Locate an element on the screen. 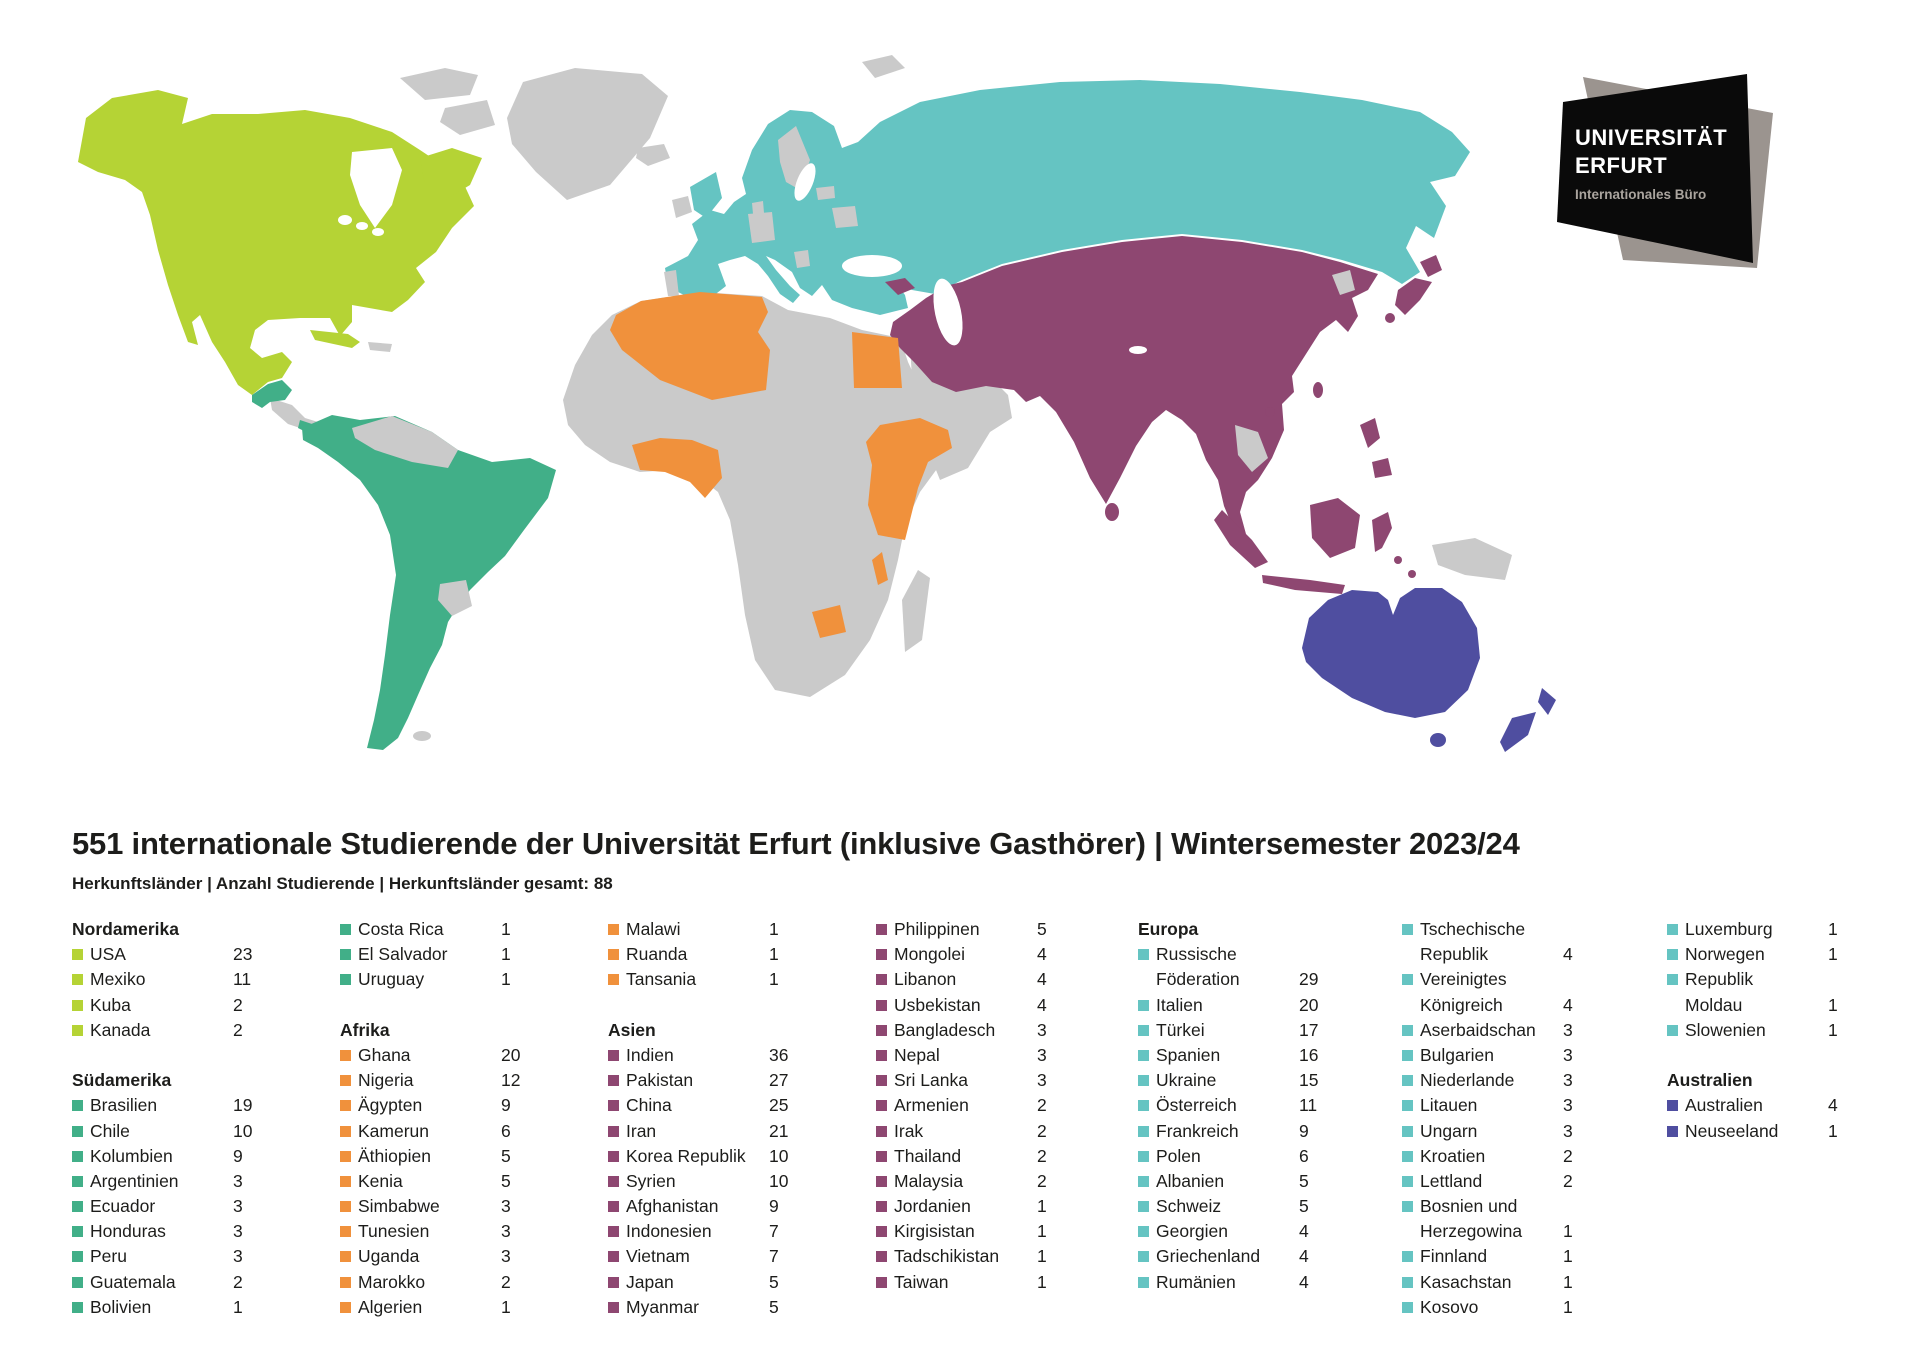 Image resolution: width=1920 pixels, height=1358 pixels. legend-row: Nigeria 12 is located at coordinates (470, 1080).